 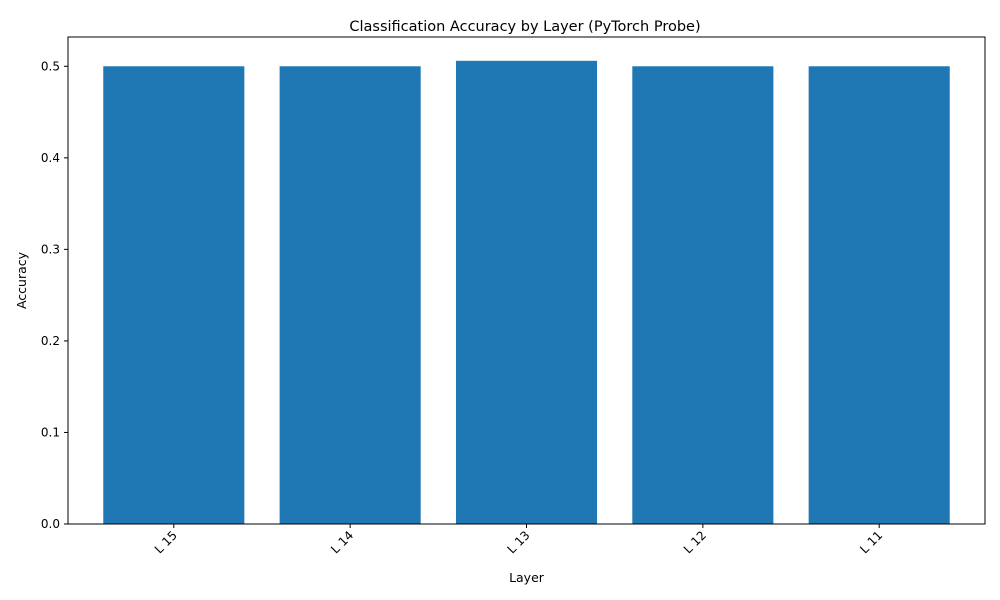 What do you see at coordinates (342, 542) in the screenshot?
I see `x-tick-label: L 14` at bounding box center [342, 542].